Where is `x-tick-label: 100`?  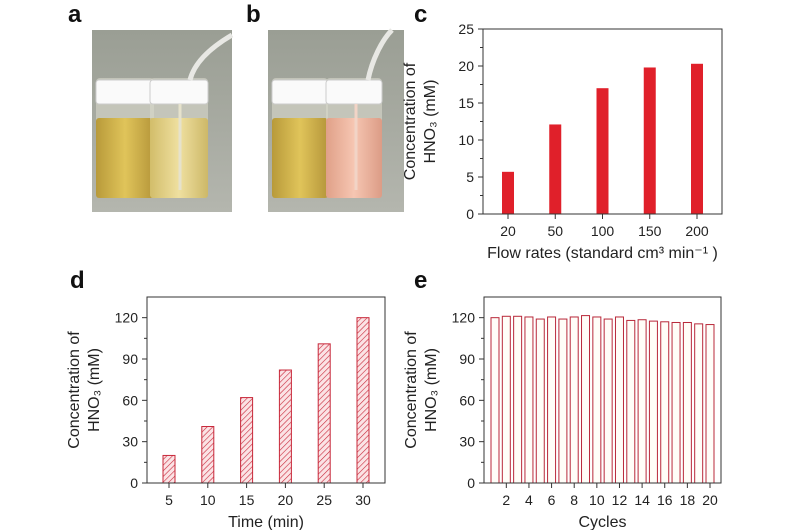
x-tick-label: 100 is located at coordinates (603, 231).